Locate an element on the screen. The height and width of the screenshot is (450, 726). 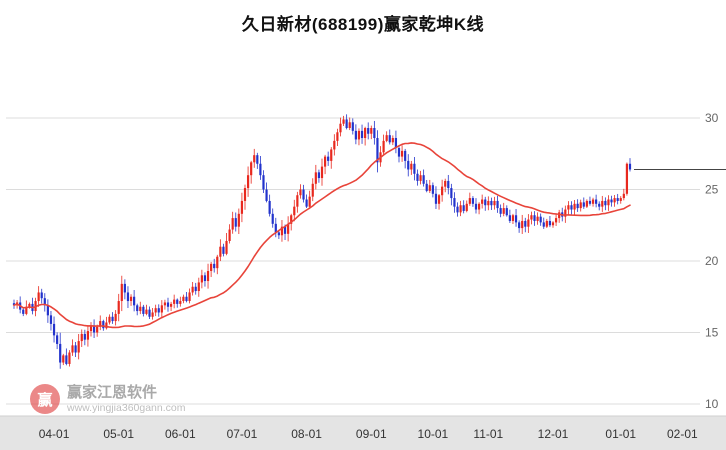
y-tick-label: 30 is located at coordinates (712, 118).